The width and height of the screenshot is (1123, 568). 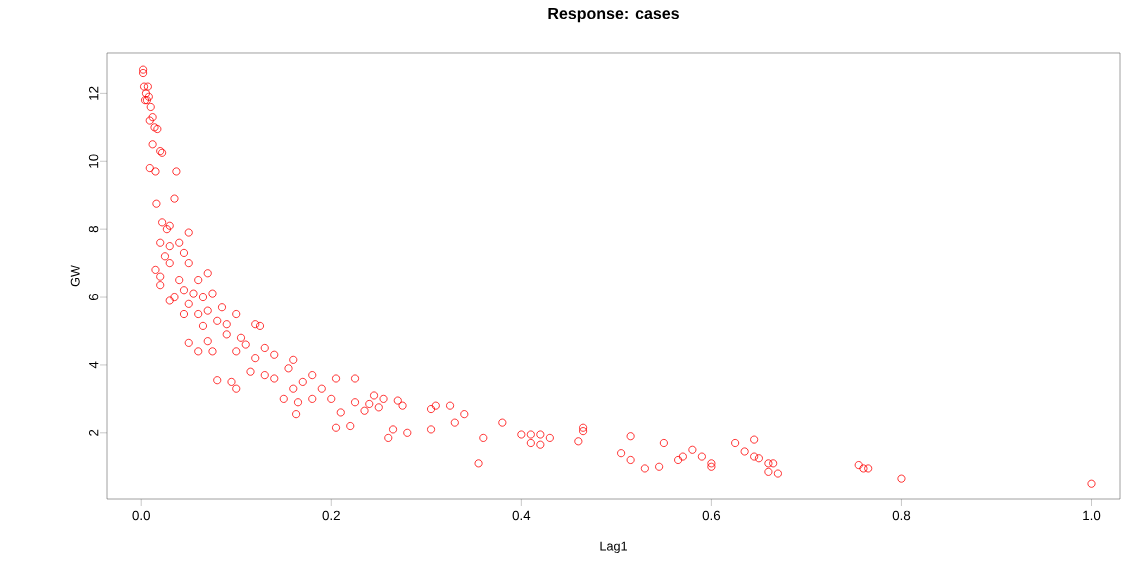 I want to click on y-tick-label: 8, so click(x=93, y=229).